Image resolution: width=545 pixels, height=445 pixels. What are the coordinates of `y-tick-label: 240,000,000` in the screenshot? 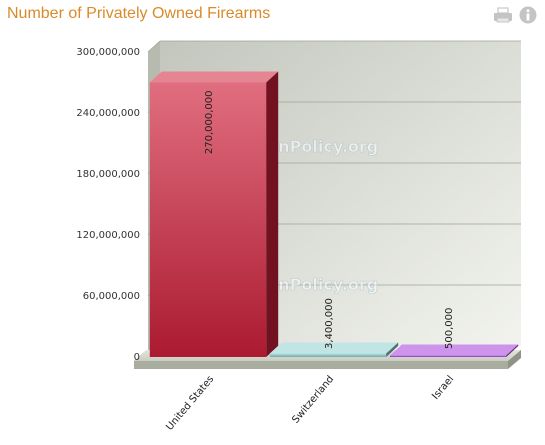 It's located at (108, 113).